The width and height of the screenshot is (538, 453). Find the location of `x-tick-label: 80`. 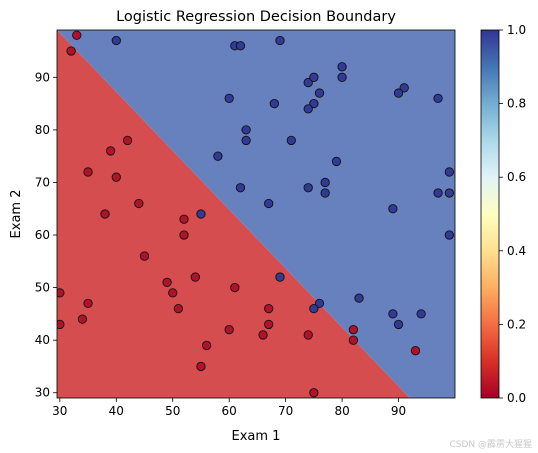

x-tick-label: 80 is located at coordinates (341, 411).